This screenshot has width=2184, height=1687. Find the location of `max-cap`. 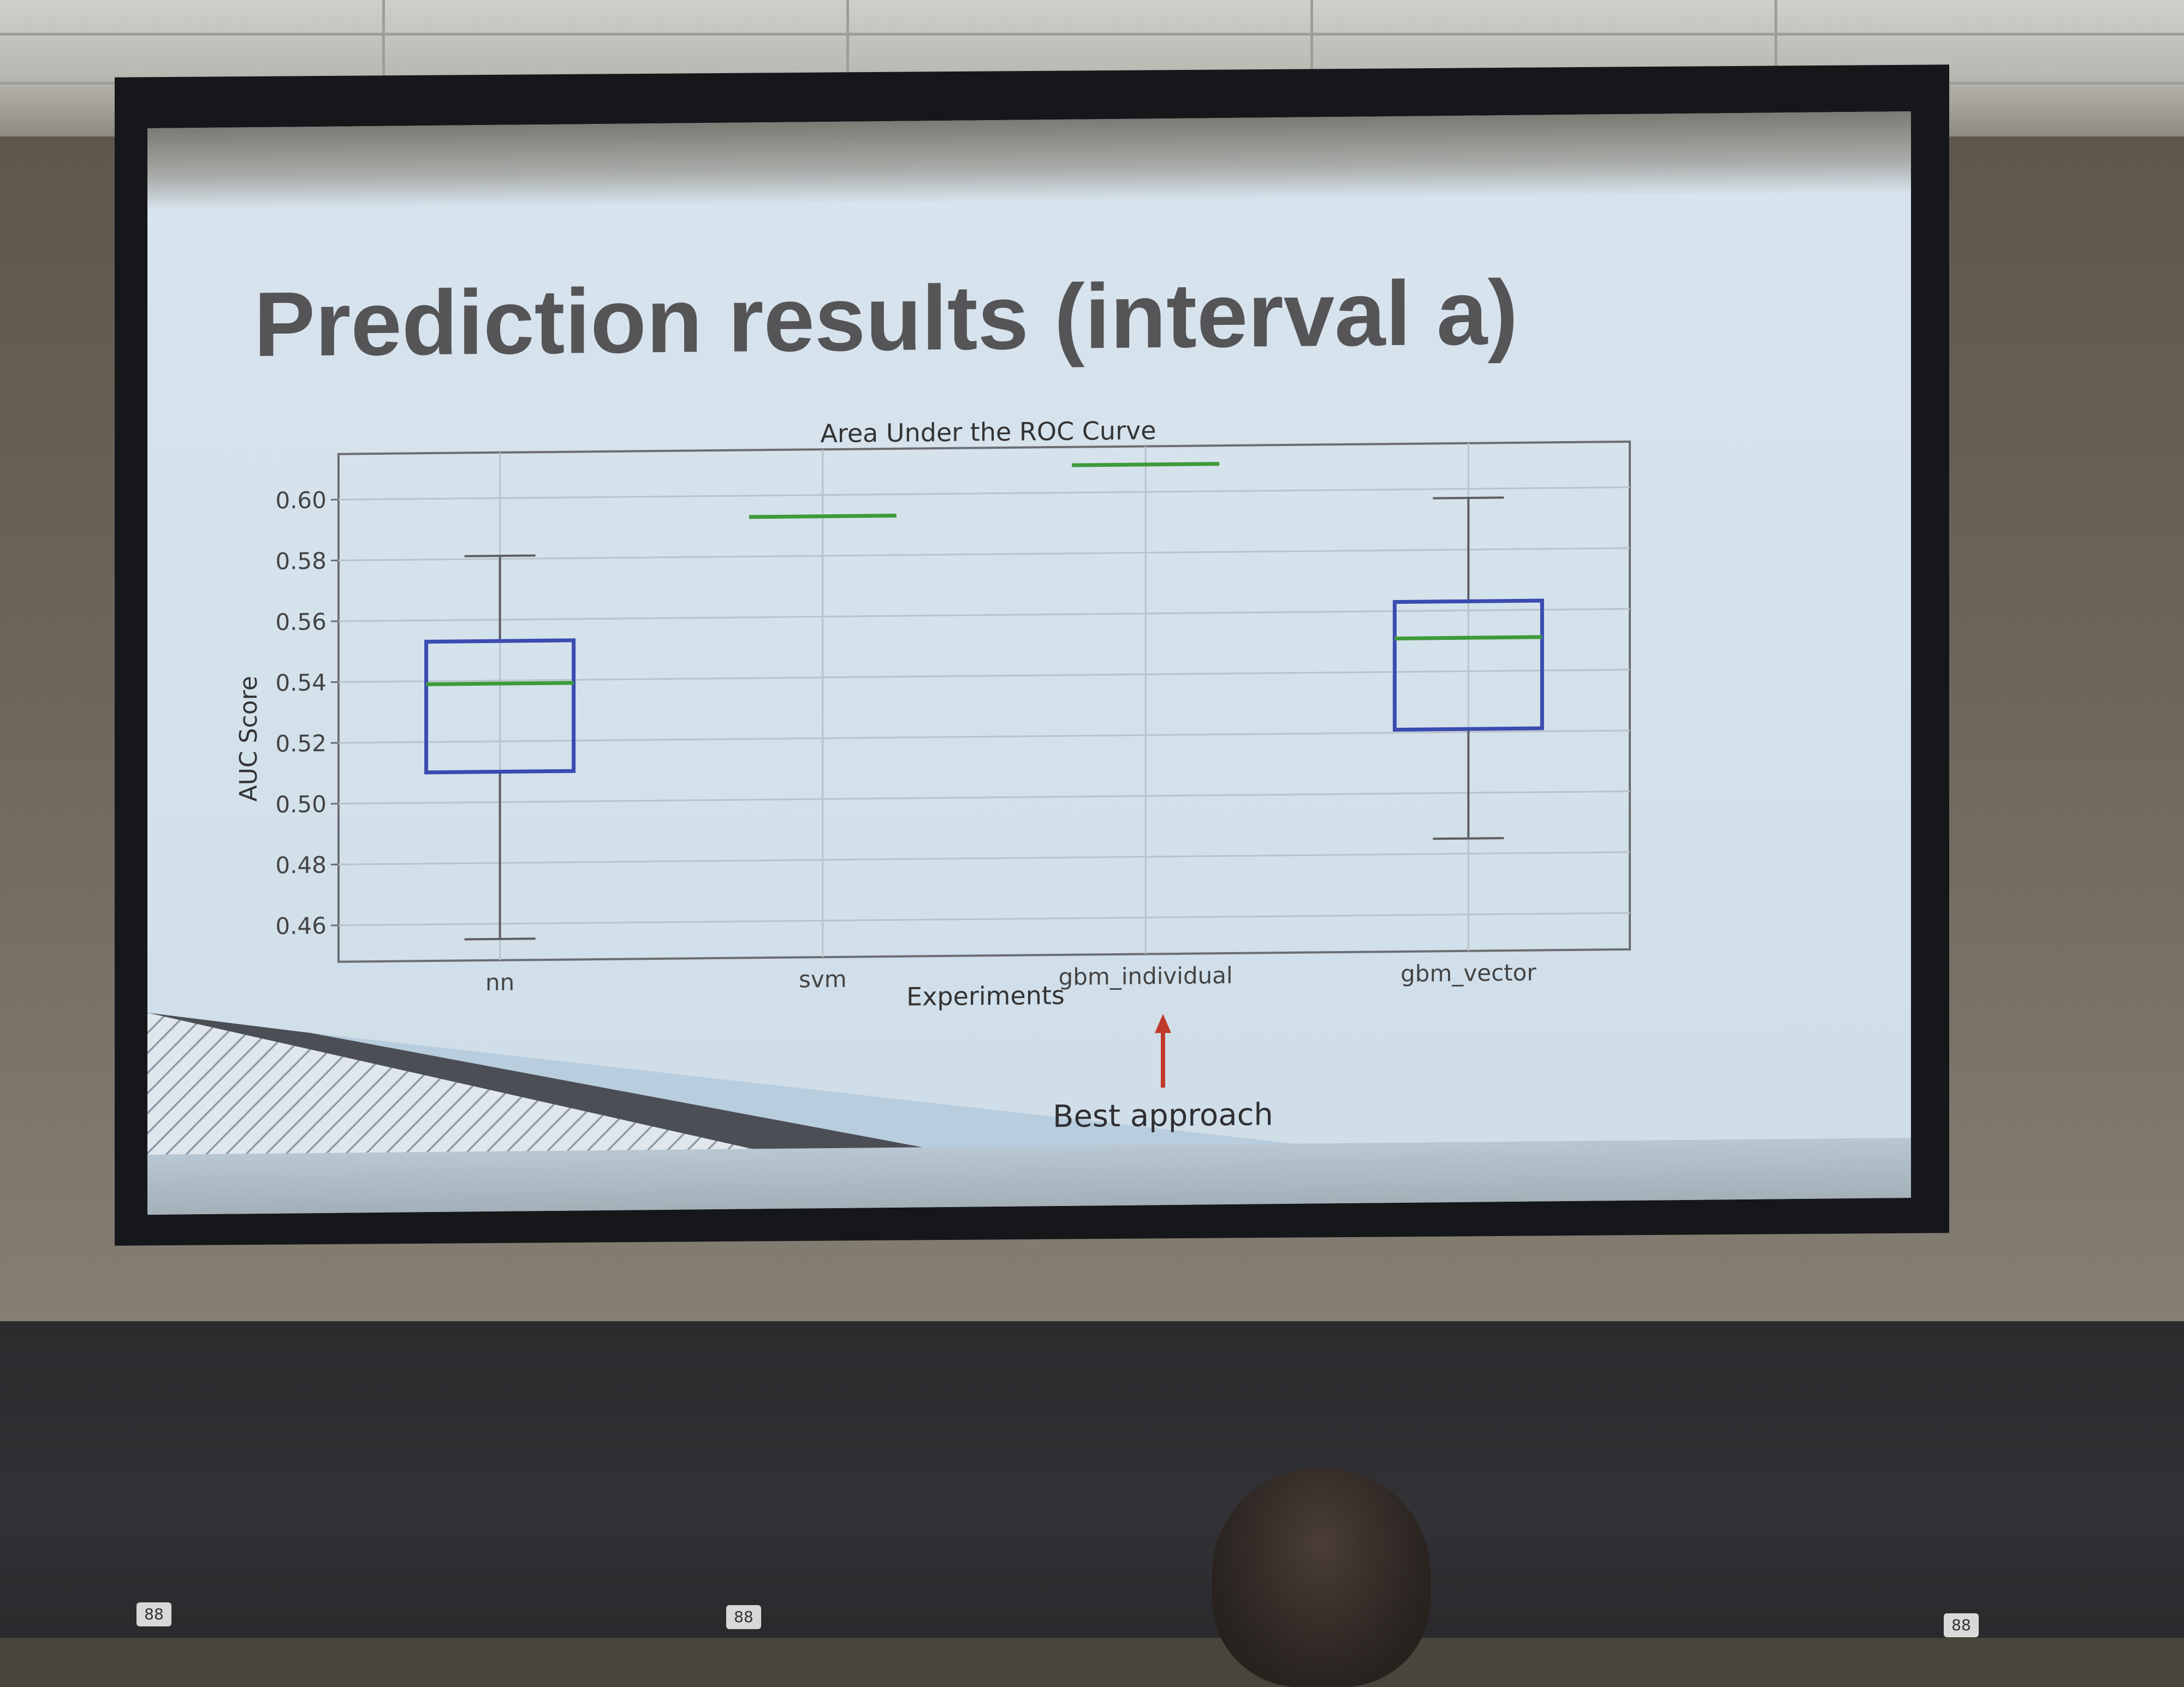

max-cap is located at coordinates (1469, 497).